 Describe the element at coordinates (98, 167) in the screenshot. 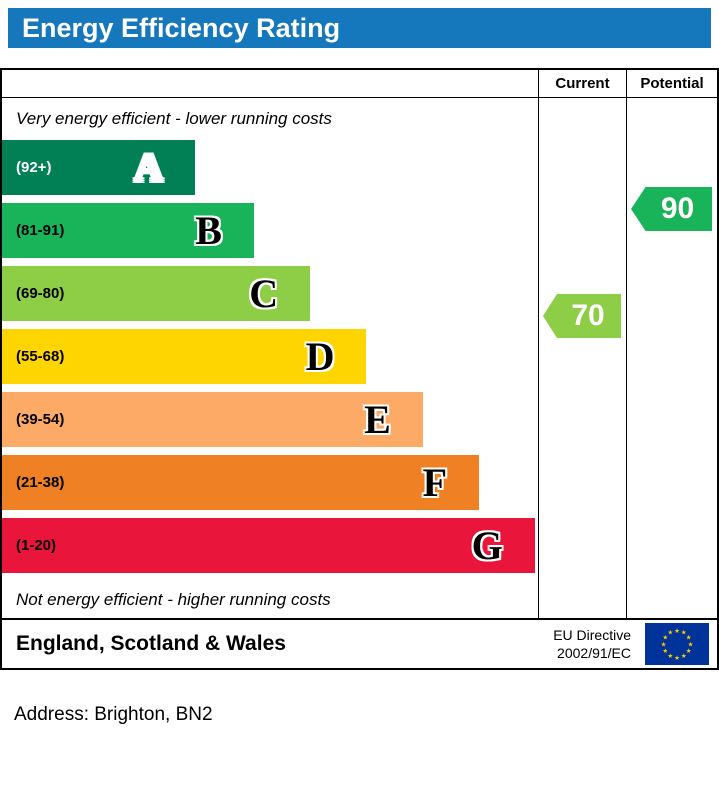

I see `band-a: (92+) A` at that location.